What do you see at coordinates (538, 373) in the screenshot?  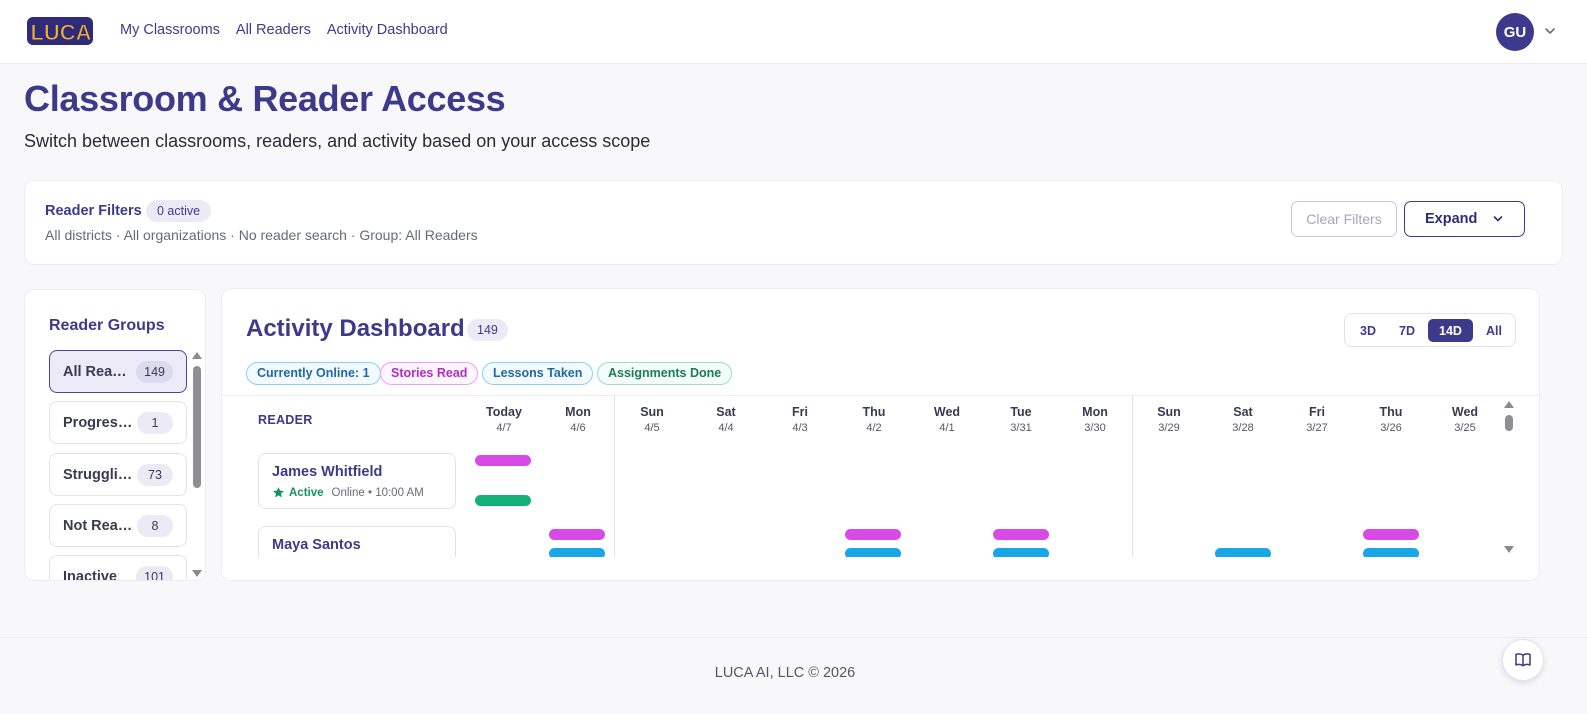 I see `legend-lessons-taken: Lessons Taken` at bounding box center [538, 373].